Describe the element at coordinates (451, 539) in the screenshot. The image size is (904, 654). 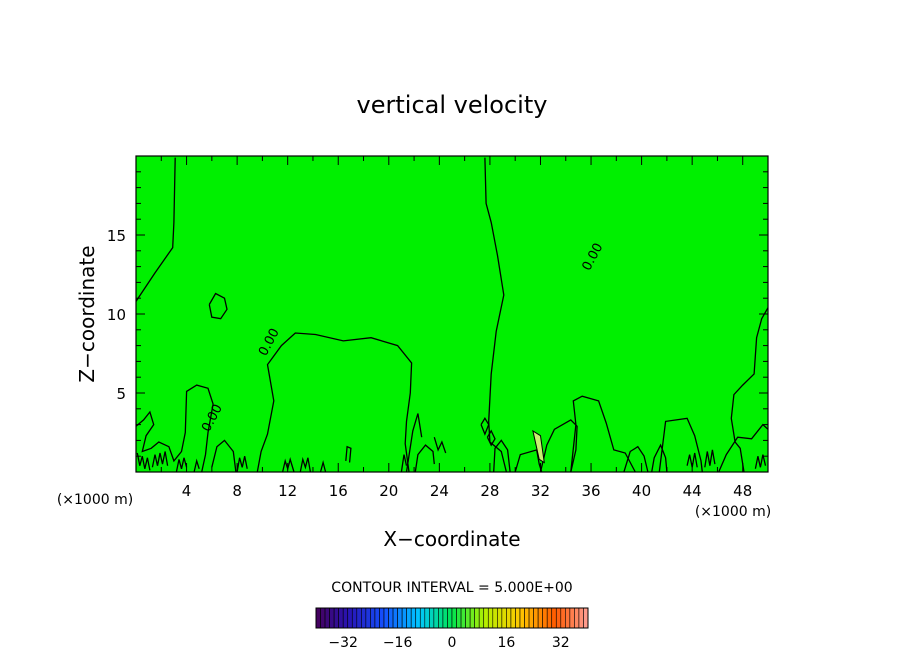
I see `x-axis-title: X−coordinate` at that location.